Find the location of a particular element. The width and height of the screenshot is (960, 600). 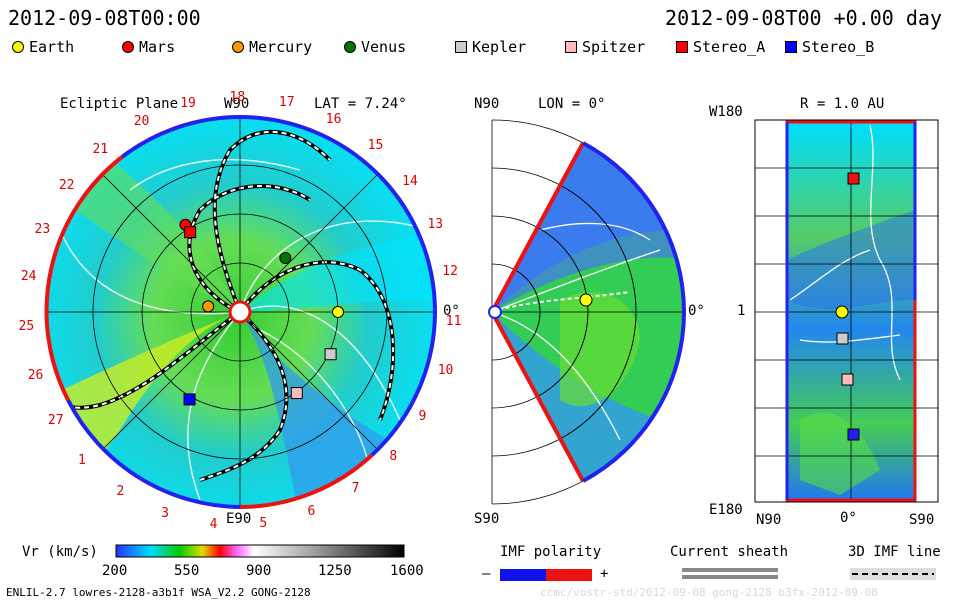

carrington-number: 4 is located at coordinates (213, 524).